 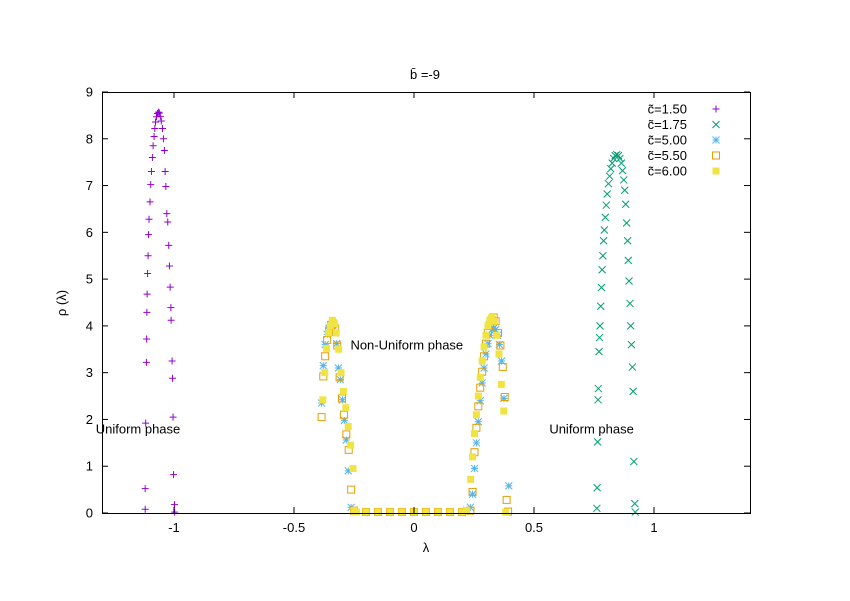 I want to click on x-tick-label: 0.5, so click(x=534, y=527).